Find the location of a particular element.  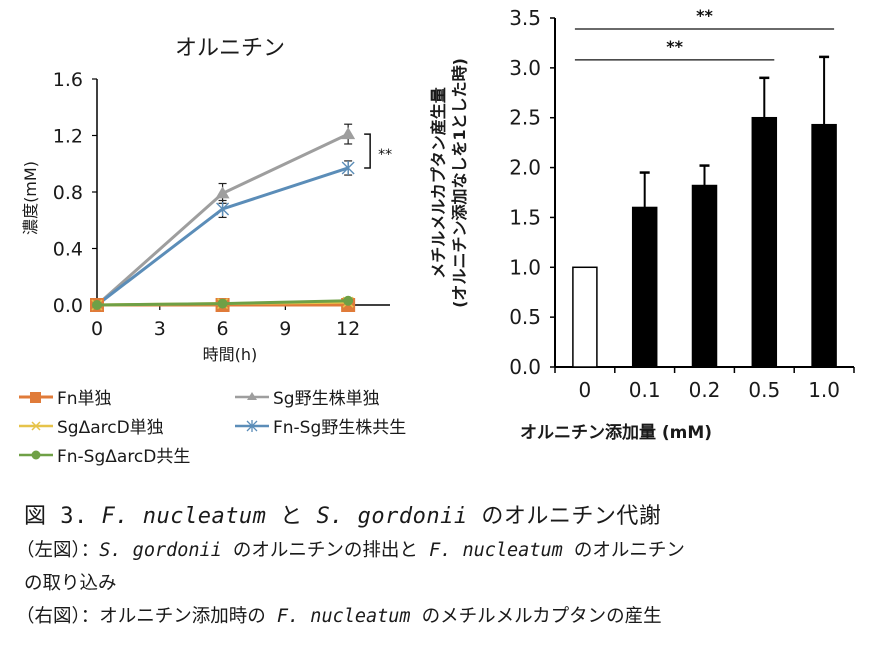

caption-text: （左図）： is located at coordinates (58, 550).